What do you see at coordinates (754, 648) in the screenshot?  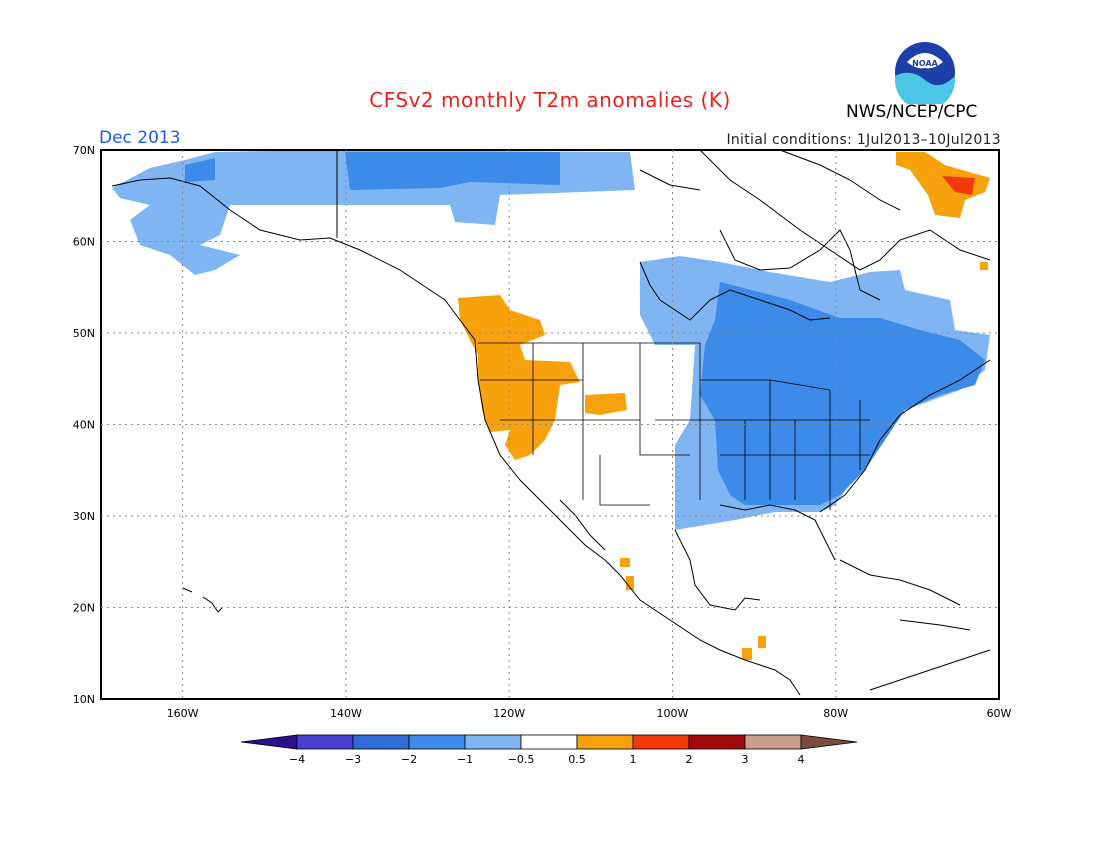 I see `warm-region-central-am` at bounding box center [754, 648].